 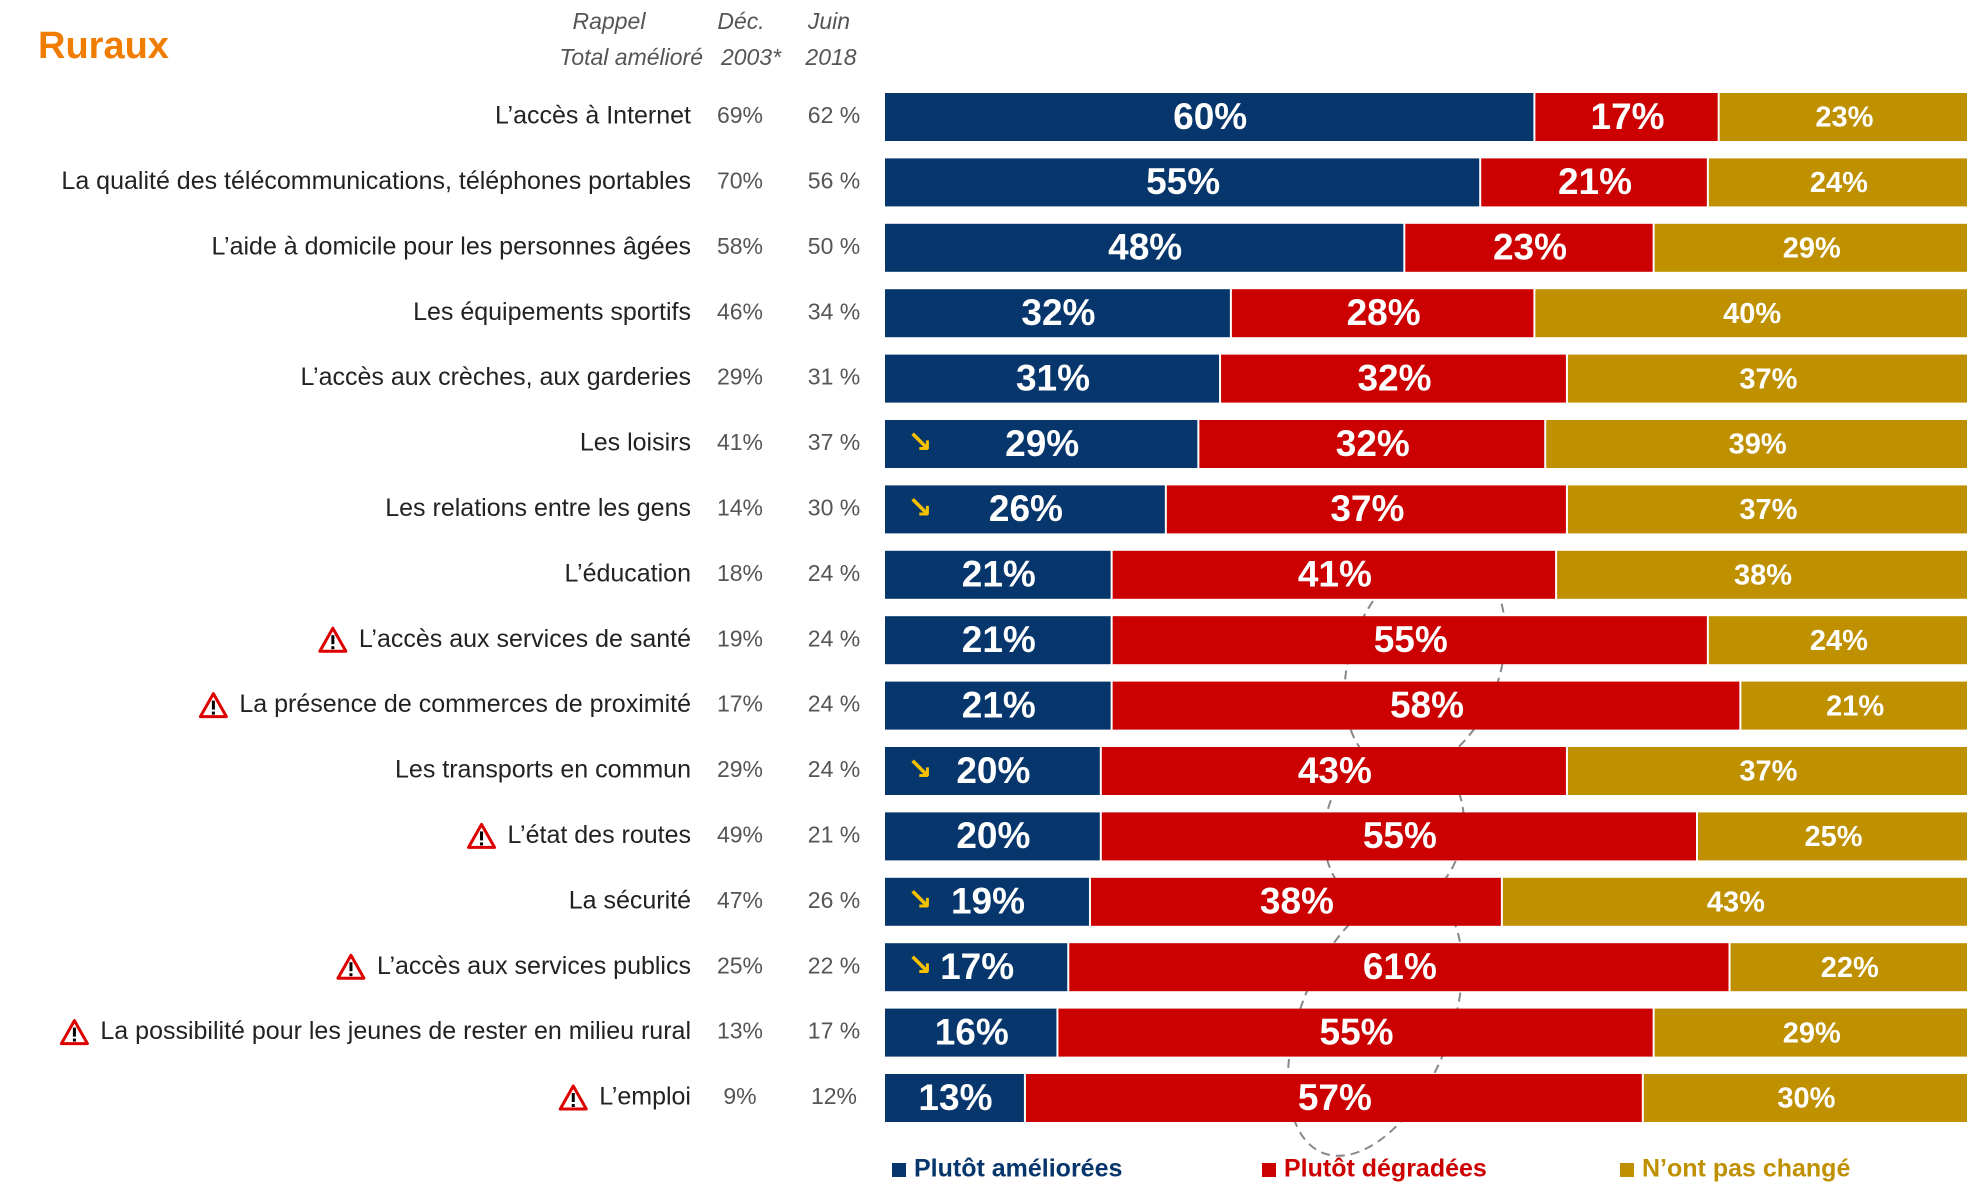 What do you see at coordinates (593, 116) in the screenshot?
I see `category-label: L’accès à Internet` at bounding box center [593, 116].